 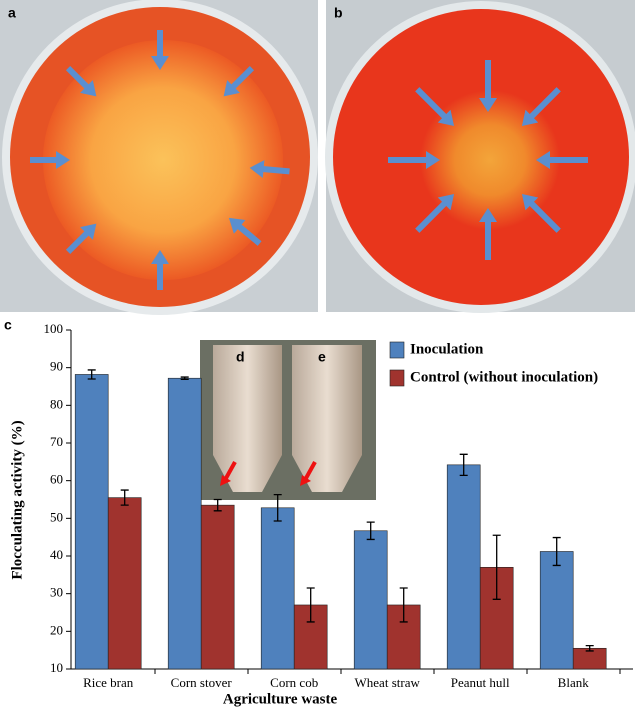 What do you see at coordinates (447, 349) in the screenshot?
I see `legend-label: Inoculation` at bounding box center [447, 349].